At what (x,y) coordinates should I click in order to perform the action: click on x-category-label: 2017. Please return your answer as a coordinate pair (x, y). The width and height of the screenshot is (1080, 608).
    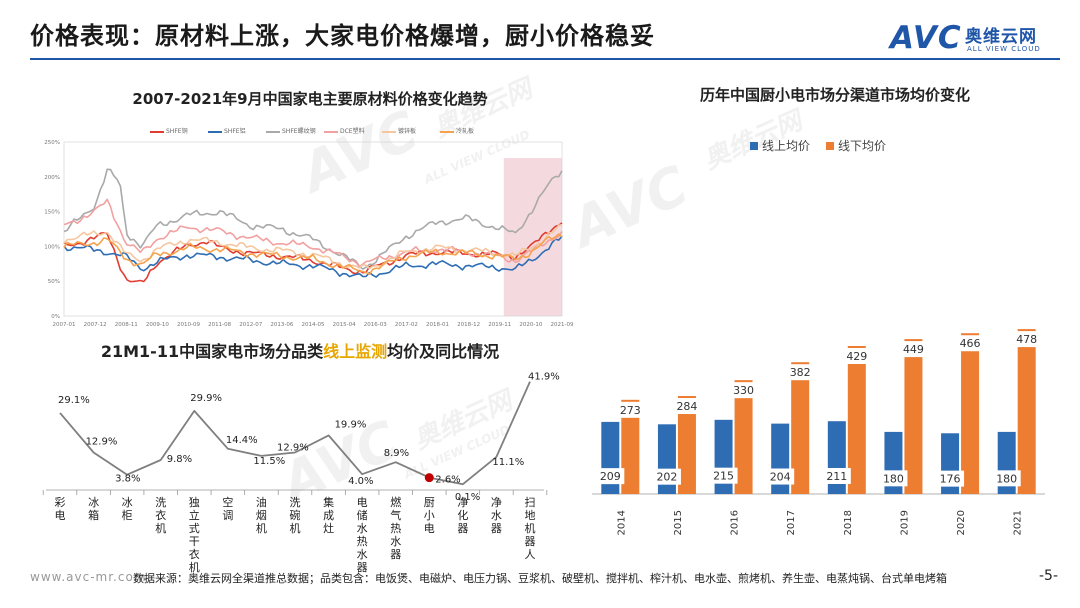
    Looking at the image, I should click on (791, 522).